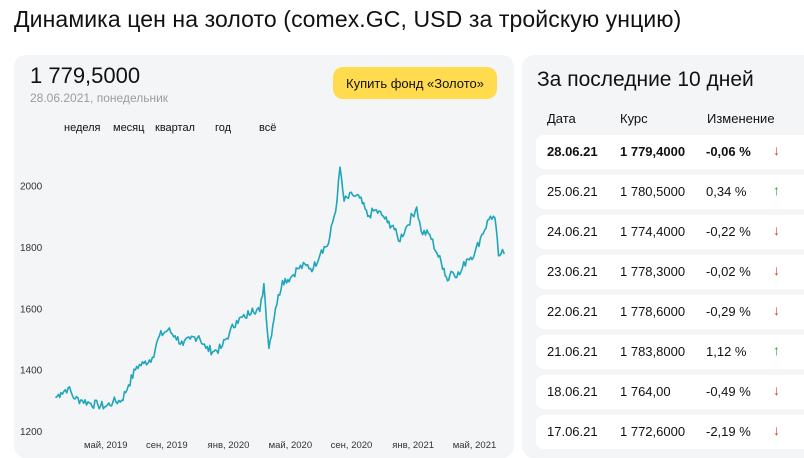 The height and width of the screenshot is (458, 804). I want to click on x-tick-label: янв, 2020, so click(229, 445).